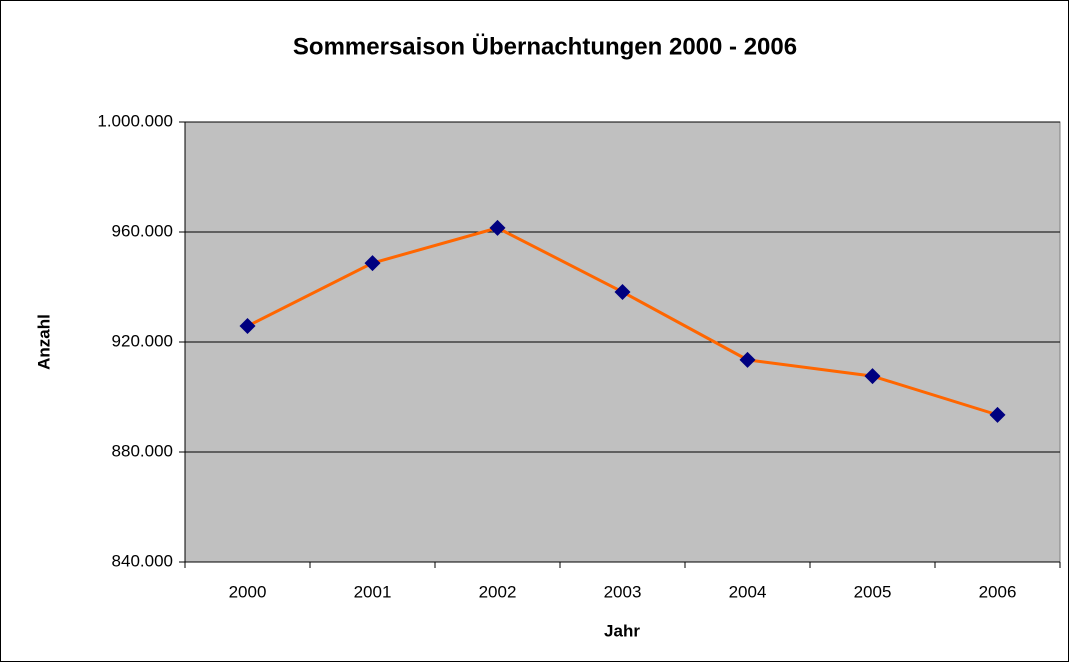 The height and width of the screenshot is (663, 1070). What do you see at coordinates (498, 591) in the screenshot?
I see `x-tick-label: 2002` at bounding box center [498, 591].